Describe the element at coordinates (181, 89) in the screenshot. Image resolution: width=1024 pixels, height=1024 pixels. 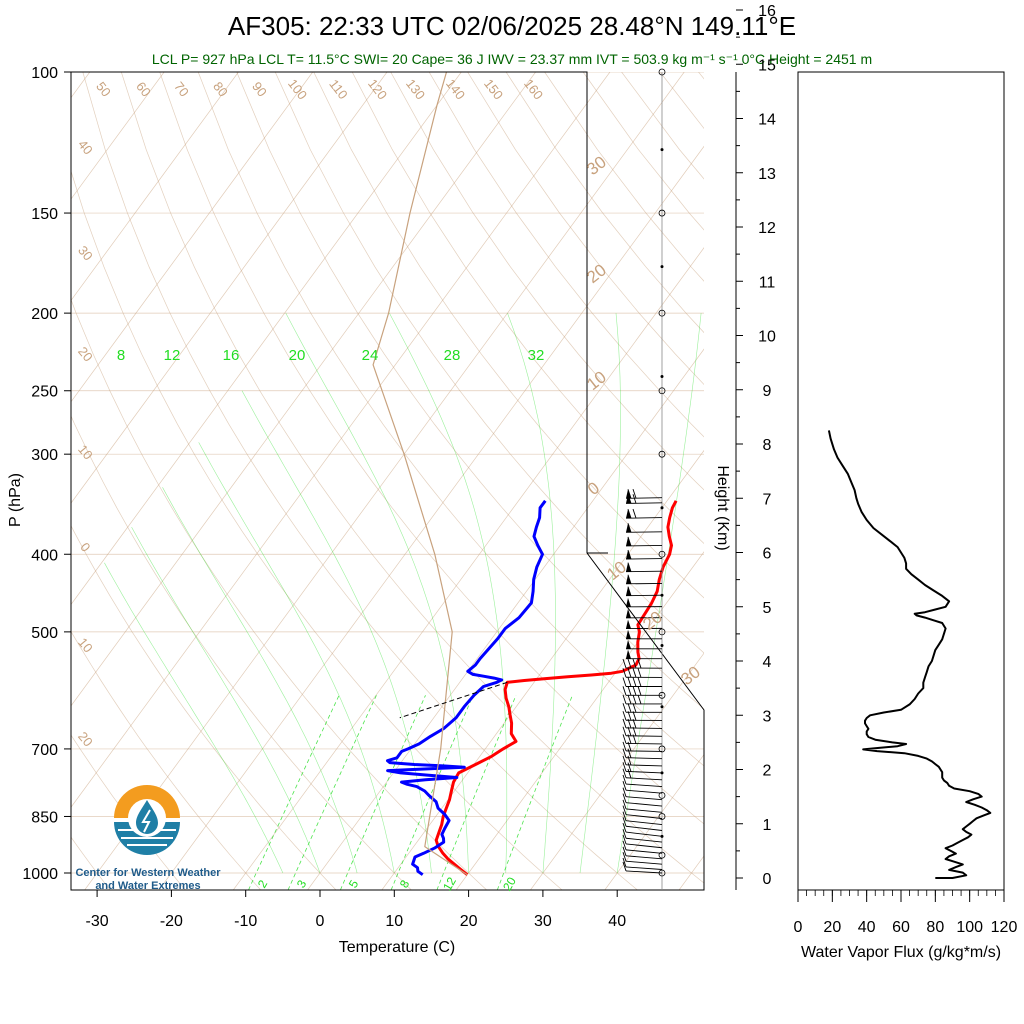
I see `isotherm-label: 70` at that location.